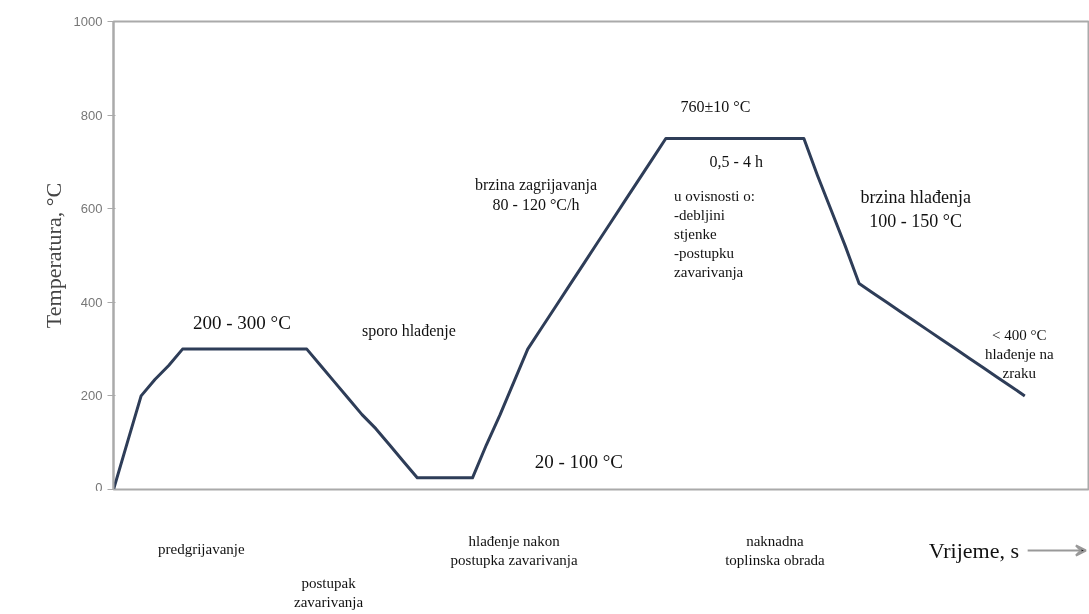  What do you see at coordinates (514, 550) in the screenshot?
I see `text: hlađenje nakon postupka zavarivanja` at bounding box center [514, 550].